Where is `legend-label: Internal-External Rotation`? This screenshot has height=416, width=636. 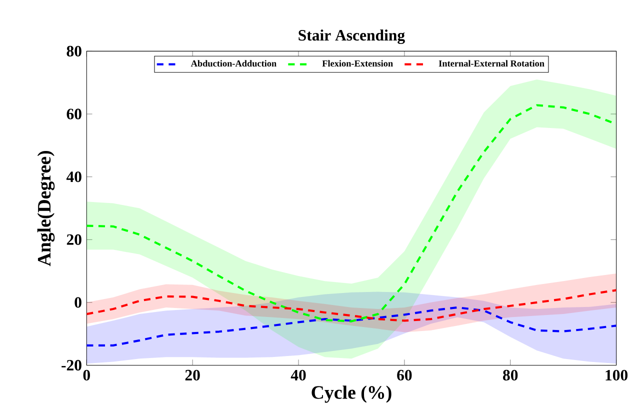 legend-label: Internal-External Rotation is located at coordinates (491, 63).